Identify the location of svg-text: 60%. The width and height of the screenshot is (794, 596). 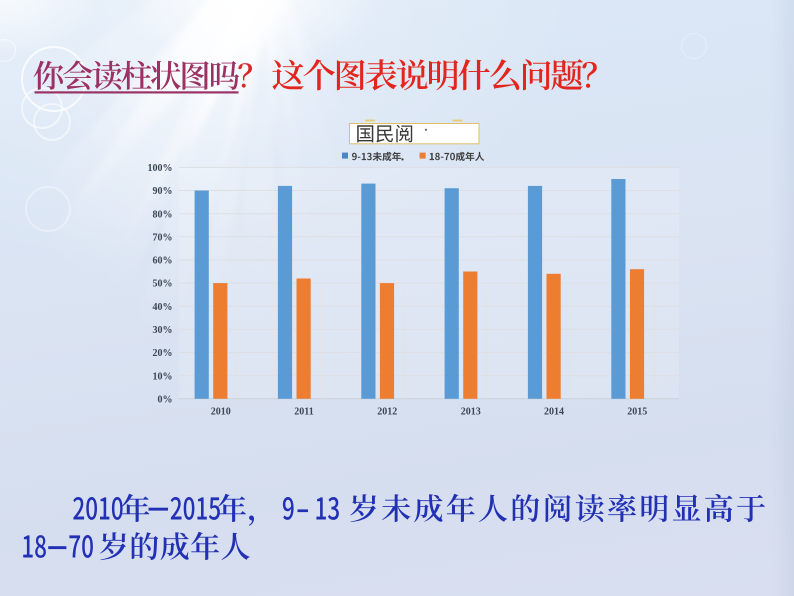
(163, 261).